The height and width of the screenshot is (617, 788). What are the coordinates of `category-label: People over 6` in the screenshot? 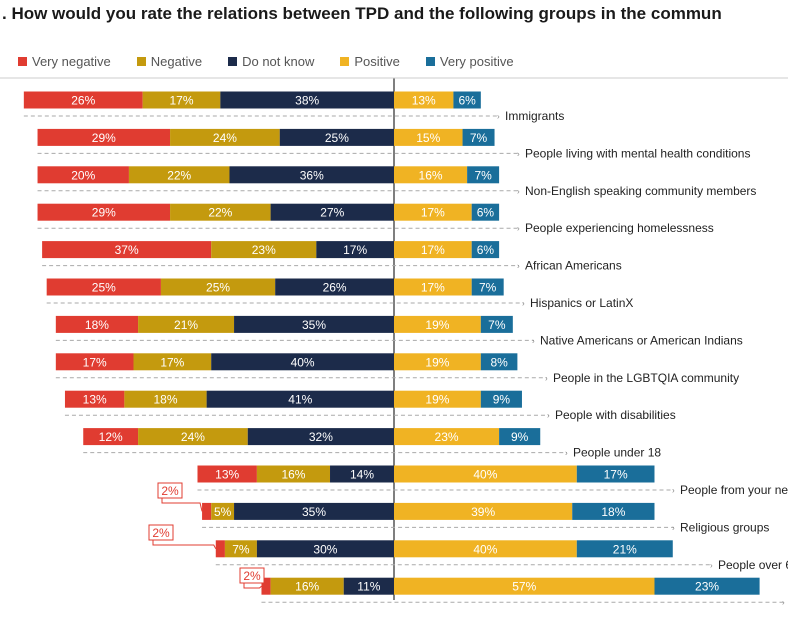 It's located at (753, 565).